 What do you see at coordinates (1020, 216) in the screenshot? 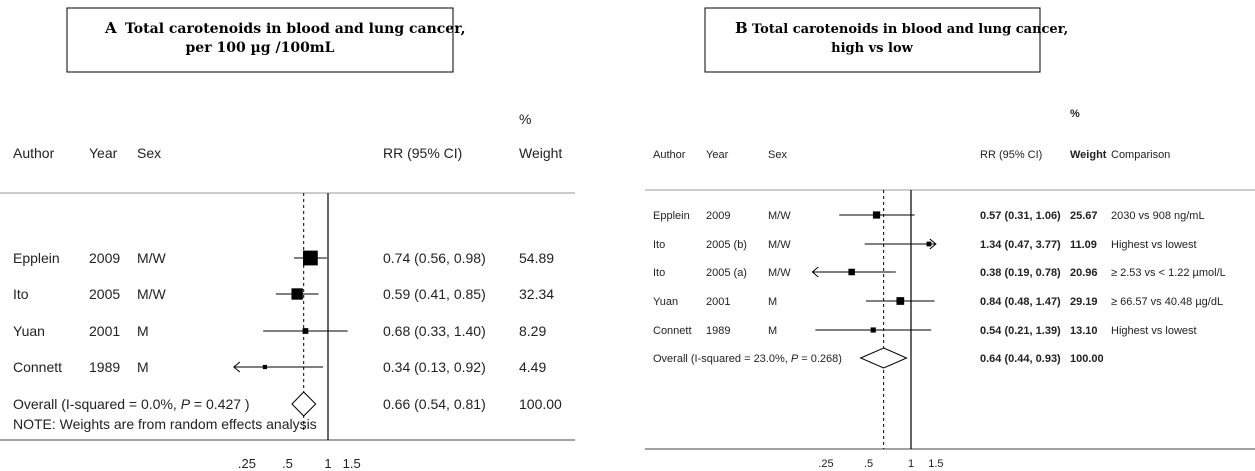
I see `panel-b-study-rr: 0.57 (0.31, 1.06)` at bounding box center [1020, 216].